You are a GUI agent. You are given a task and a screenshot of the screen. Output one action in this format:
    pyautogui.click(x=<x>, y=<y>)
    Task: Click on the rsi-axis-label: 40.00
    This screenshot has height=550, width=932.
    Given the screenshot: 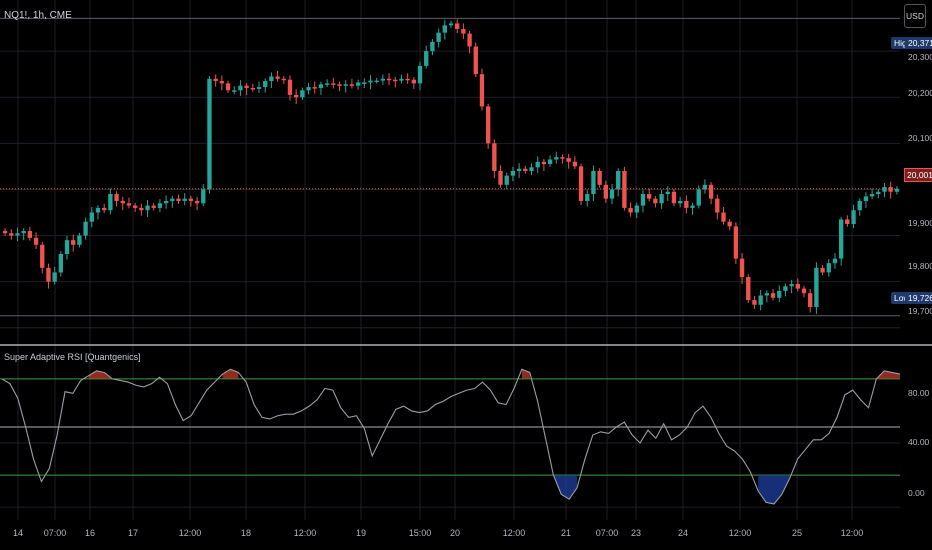 What is the action you would take?
    pyautogui.click(x=919, y=442)
    